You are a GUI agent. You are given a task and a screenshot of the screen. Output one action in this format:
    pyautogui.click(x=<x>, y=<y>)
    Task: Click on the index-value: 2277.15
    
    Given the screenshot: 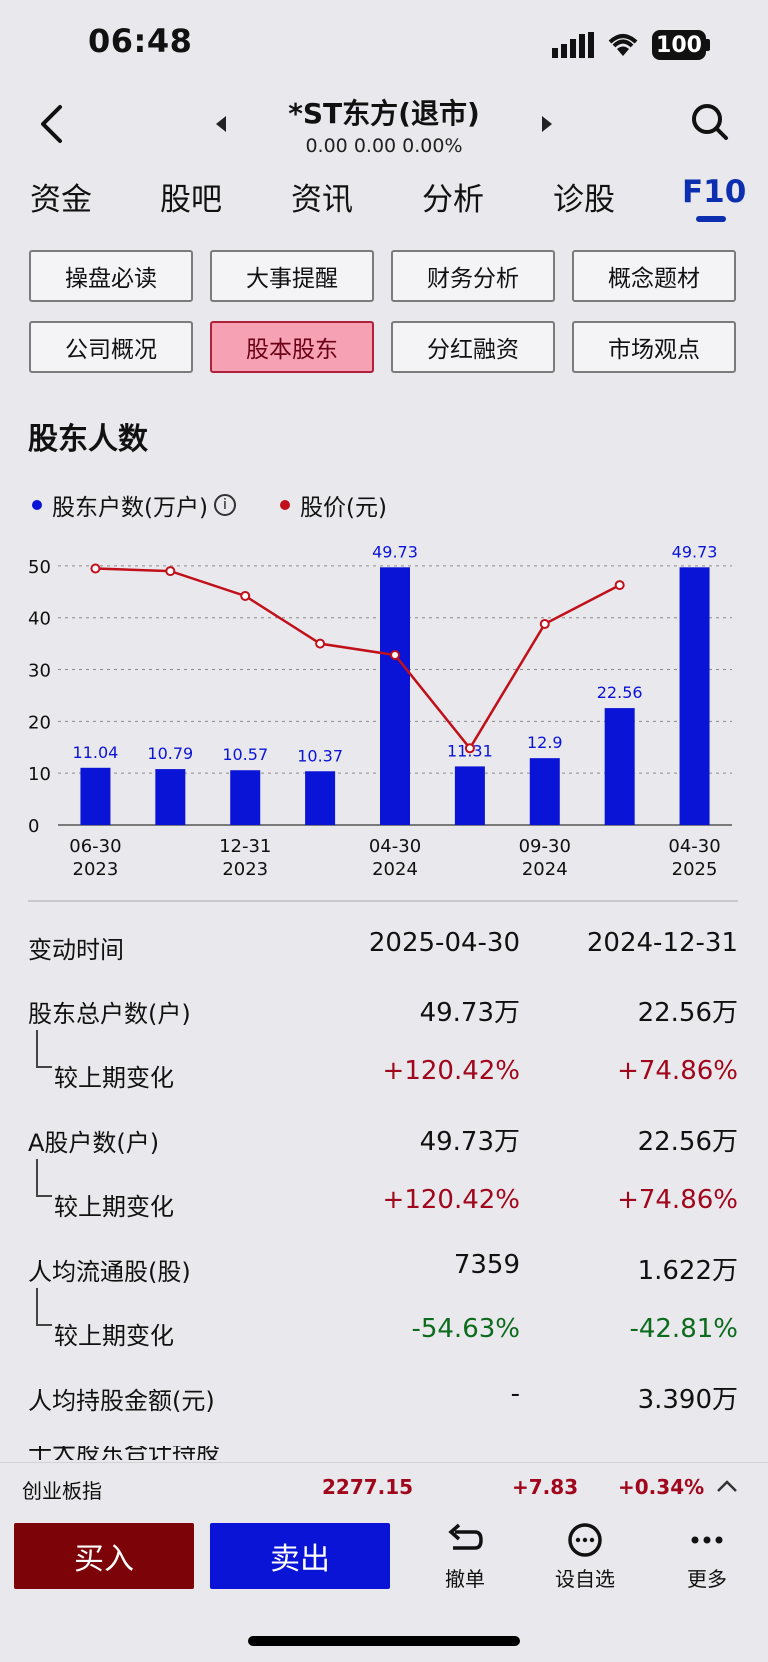 What is the action you would take?
    pyautogui.click(x=368, y=1487)
    